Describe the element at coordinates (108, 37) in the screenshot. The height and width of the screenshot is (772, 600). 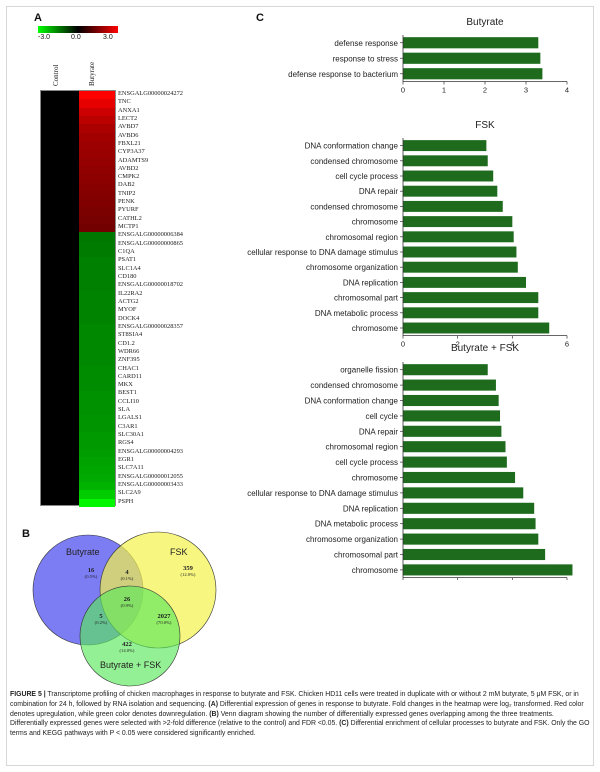
I see `scale-max-label: 3.0` at that location.